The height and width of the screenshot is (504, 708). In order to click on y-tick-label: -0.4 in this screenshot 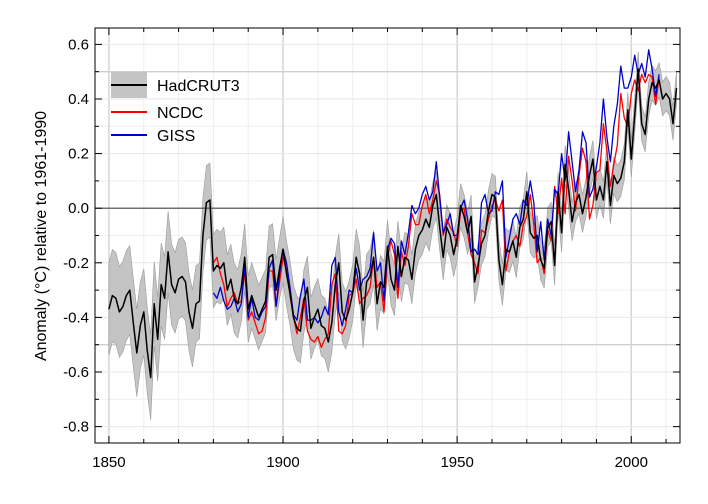, I will do `click(76, 317)`.